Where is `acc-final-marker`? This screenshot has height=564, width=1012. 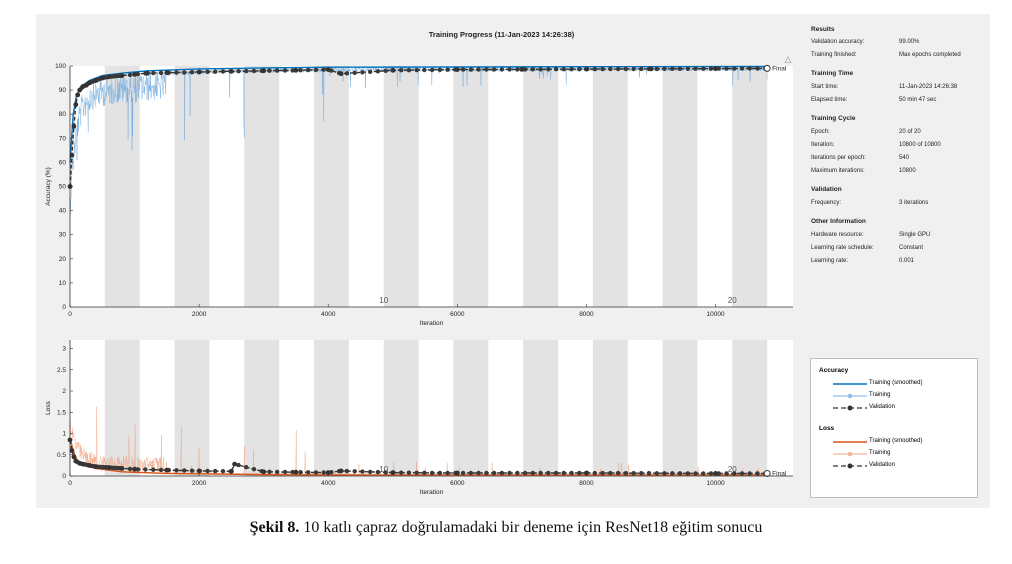
acc-final-marker is located at coordinates (767, 68).